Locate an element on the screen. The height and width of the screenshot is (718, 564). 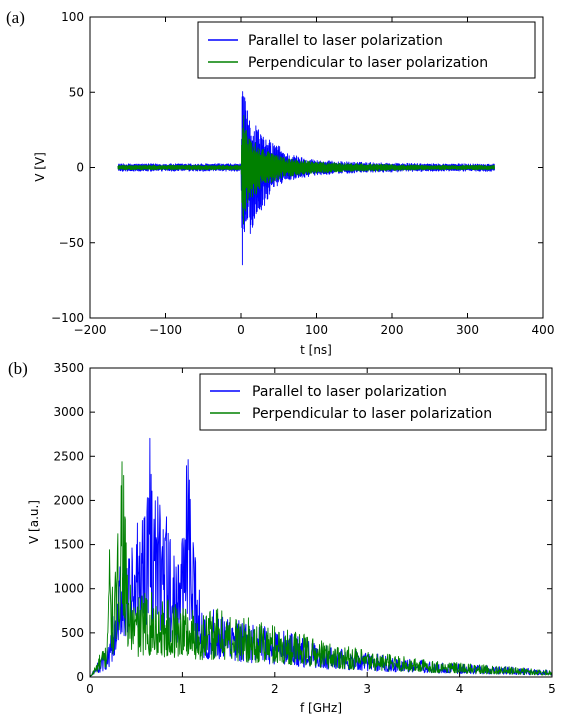
panel-a-y-tick-label: 0 is located at coordinates (80, 168).